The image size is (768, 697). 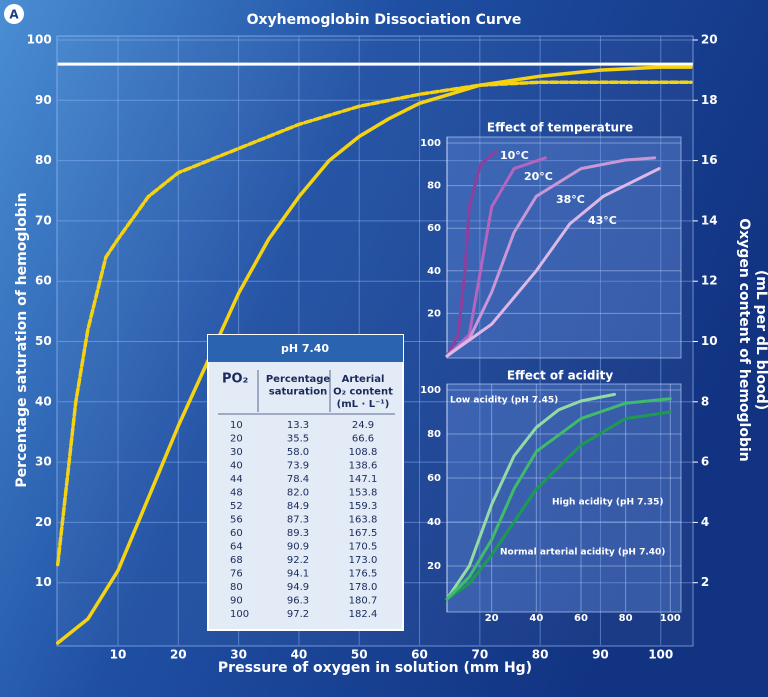 I want to click on table-cell: 90.9, so click(x=298, y=547).